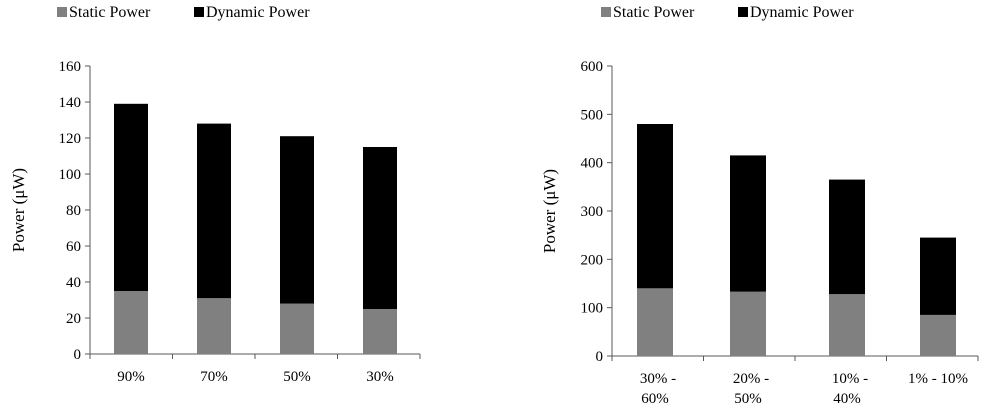  I want to click on y-tick-label: 120, so click(70, 139).